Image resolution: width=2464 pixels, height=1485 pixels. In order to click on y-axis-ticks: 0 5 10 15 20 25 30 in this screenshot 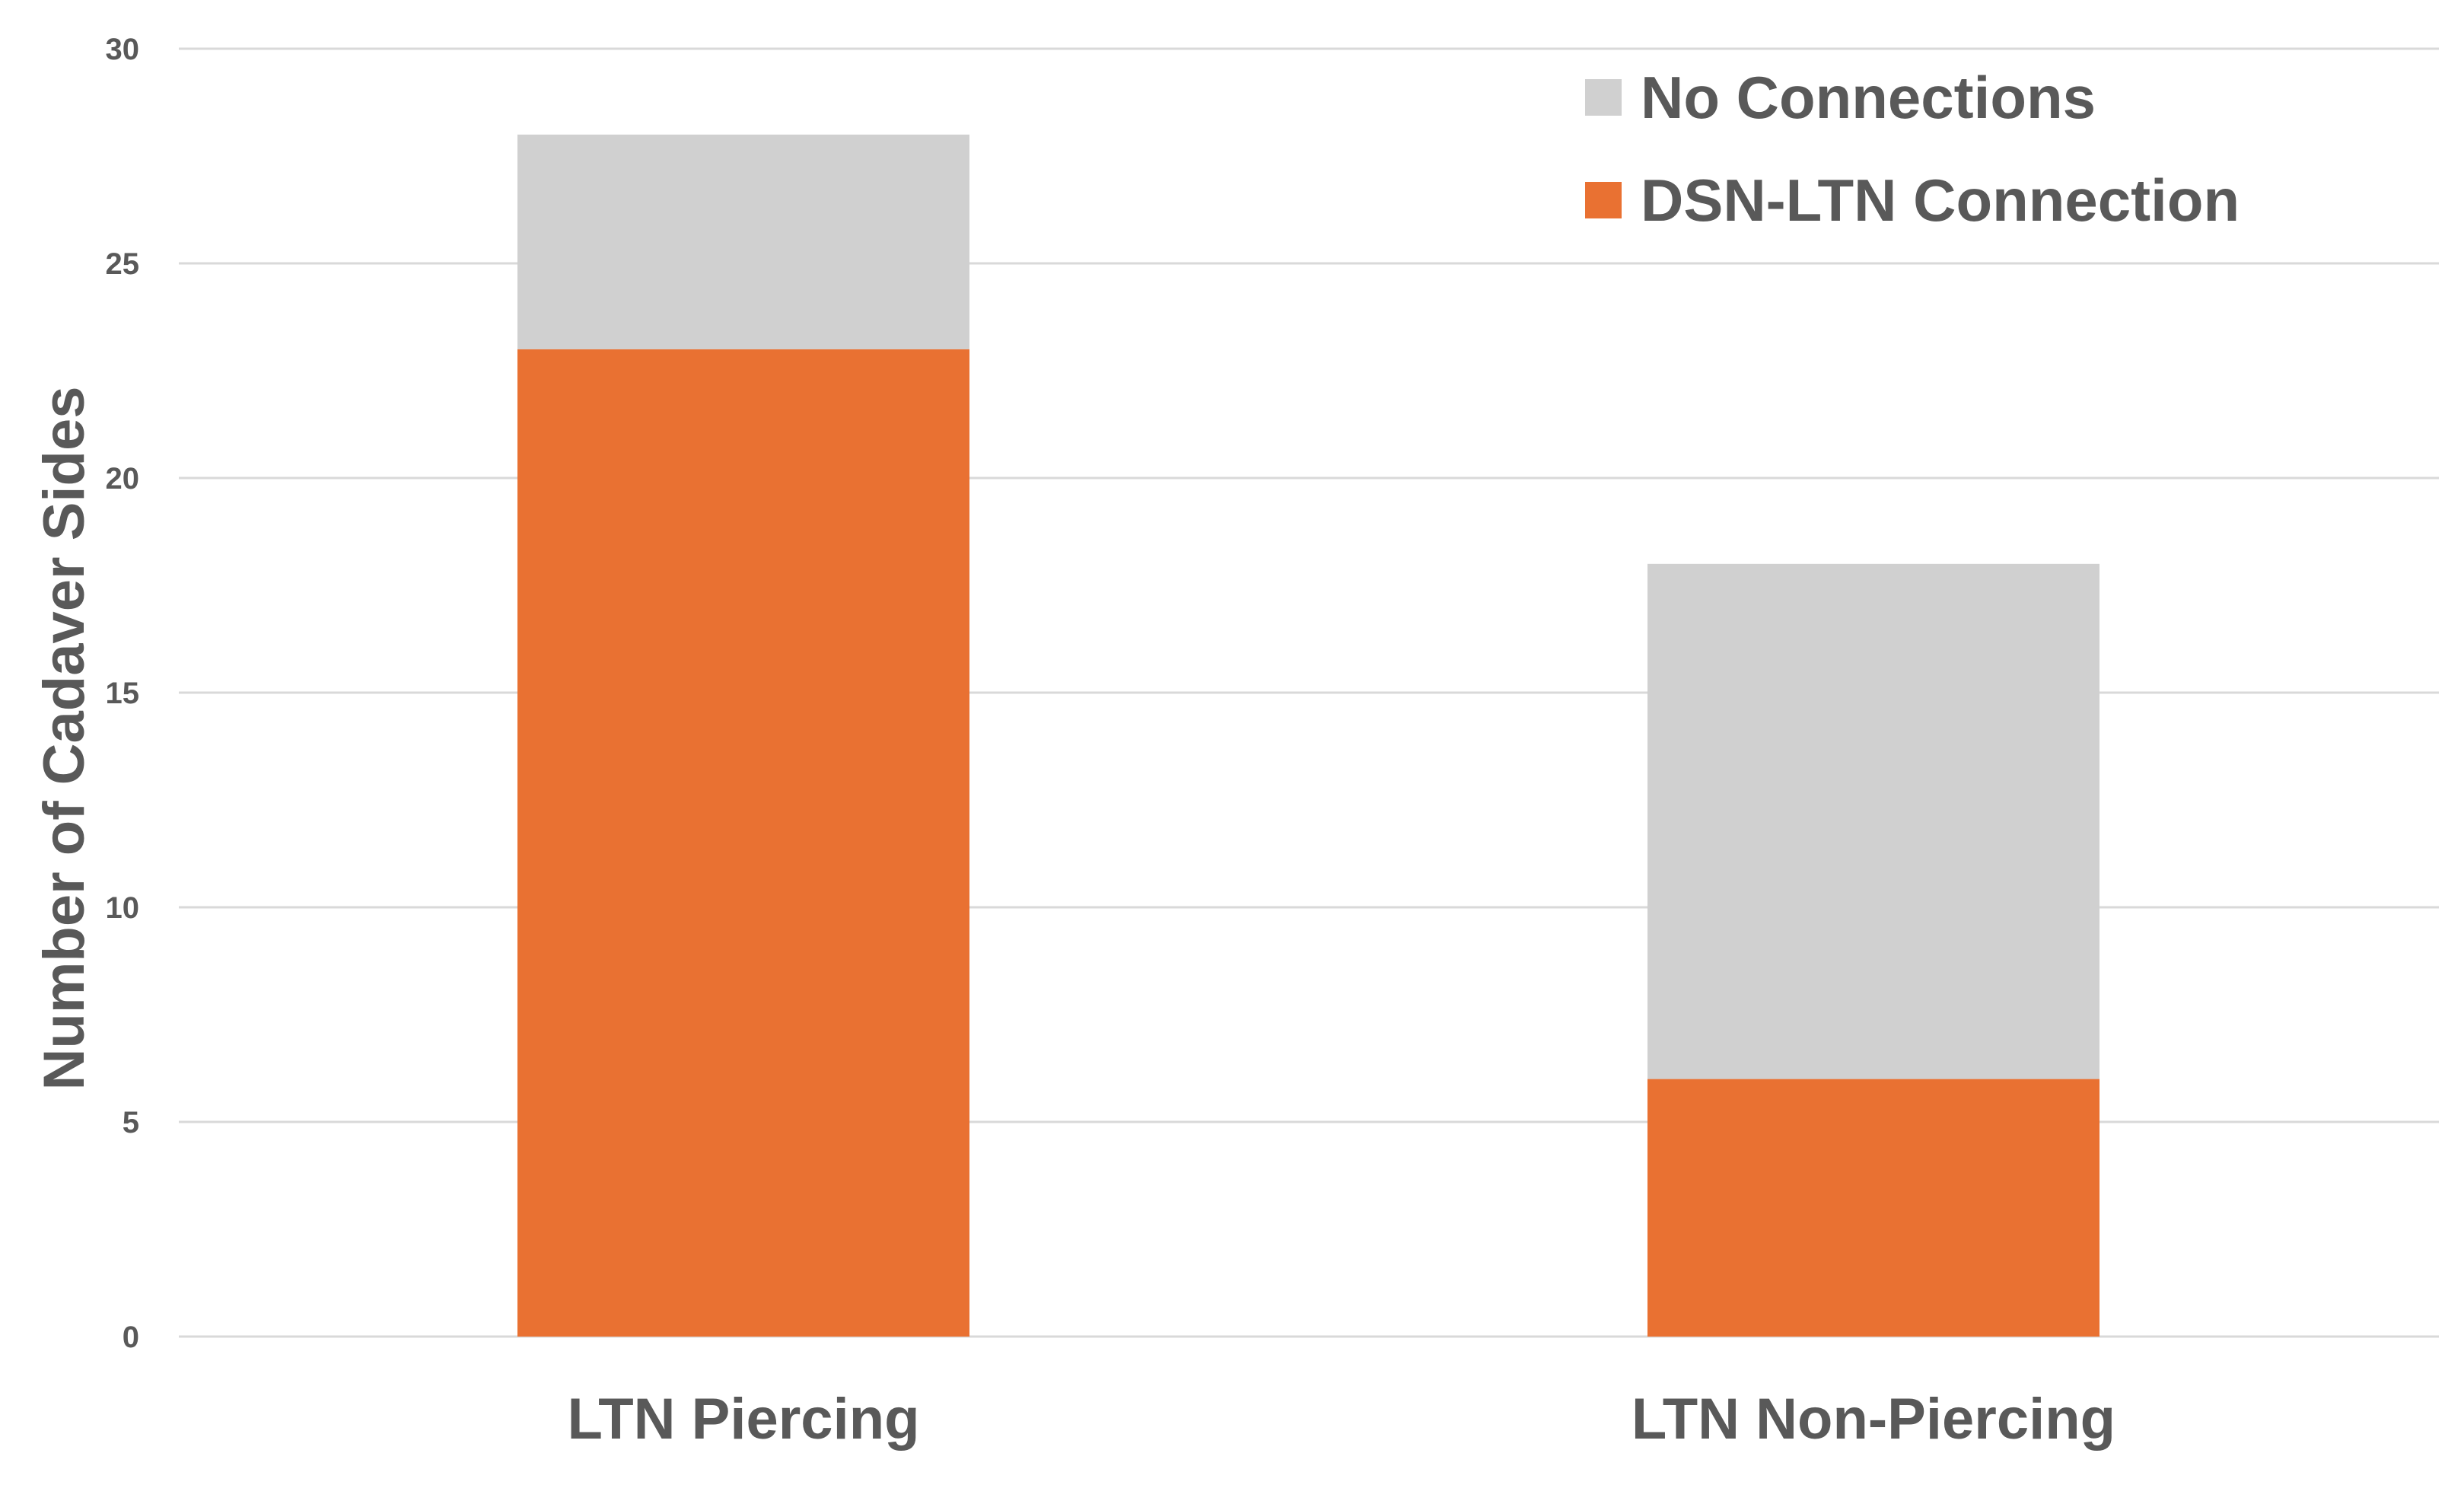, I will do `click(123, 693)`.